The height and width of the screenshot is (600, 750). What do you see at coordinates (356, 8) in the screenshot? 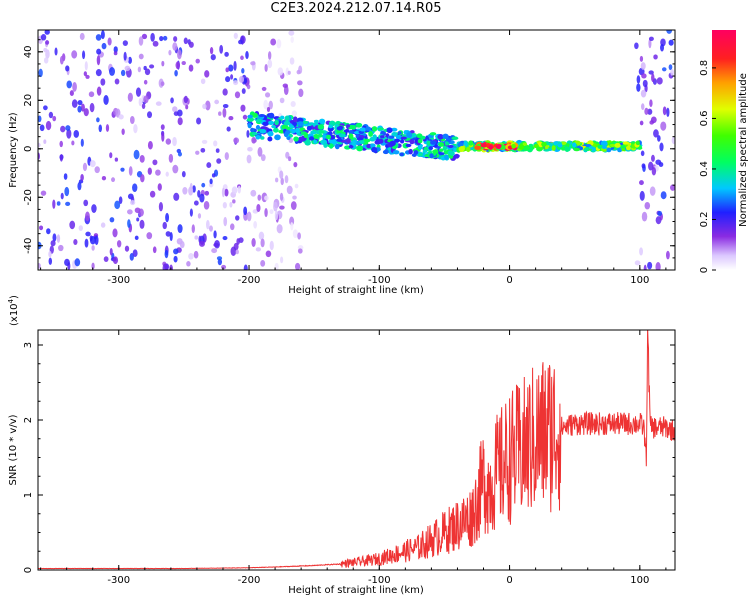
I see `chart-title: C2E3.2024.212.07.14.R05` at bounding box center [356, 8].